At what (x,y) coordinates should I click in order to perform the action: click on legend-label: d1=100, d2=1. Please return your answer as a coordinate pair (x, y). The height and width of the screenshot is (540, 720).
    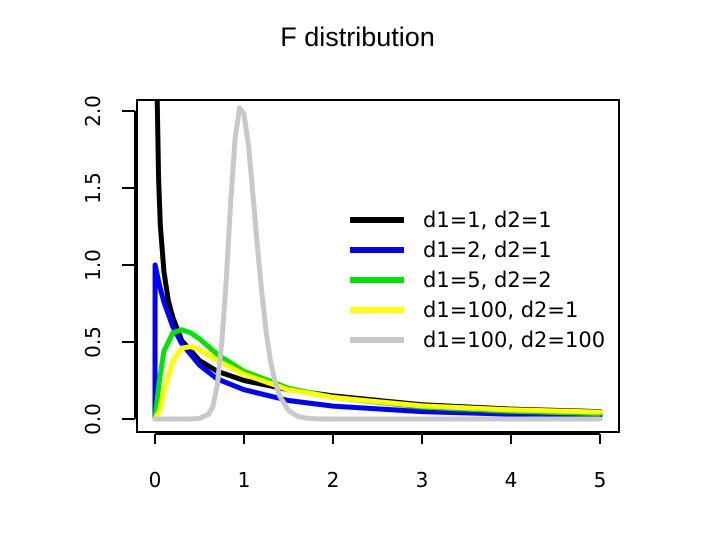
    Looking at the image, I should click on (500, 310).